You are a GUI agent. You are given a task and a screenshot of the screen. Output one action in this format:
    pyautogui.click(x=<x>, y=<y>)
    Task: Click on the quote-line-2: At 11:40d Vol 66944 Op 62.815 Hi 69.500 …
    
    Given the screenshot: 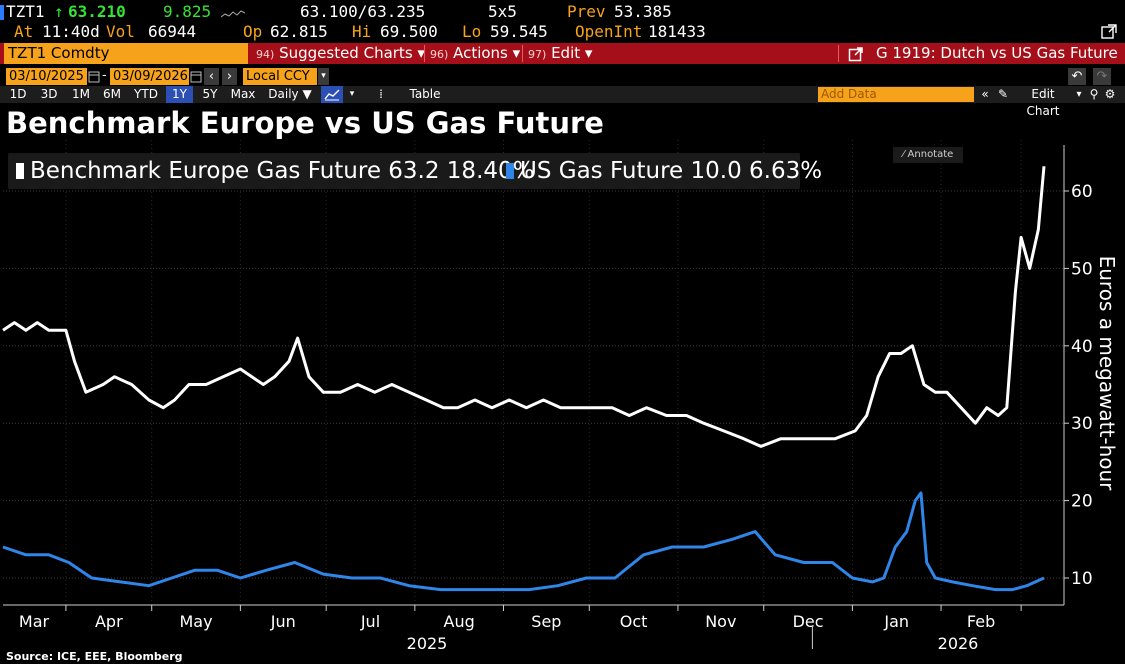 What is the action you would take?
    pyautogui.click(x=562, y=32)
    